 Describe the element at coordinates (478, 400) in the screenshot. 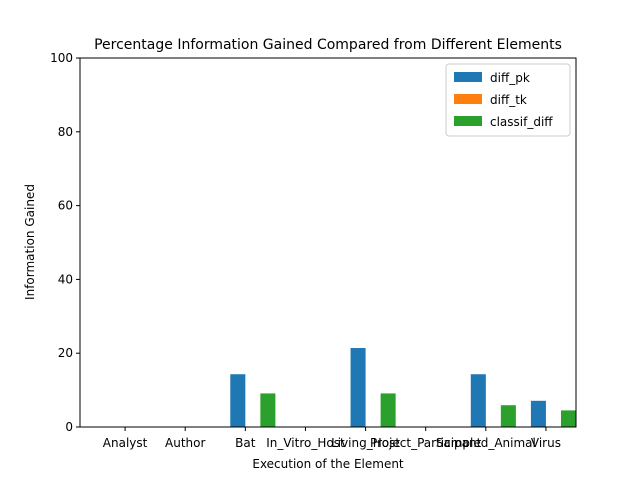

I see `bar-diff_pk-Sampled_Animal` at that location.